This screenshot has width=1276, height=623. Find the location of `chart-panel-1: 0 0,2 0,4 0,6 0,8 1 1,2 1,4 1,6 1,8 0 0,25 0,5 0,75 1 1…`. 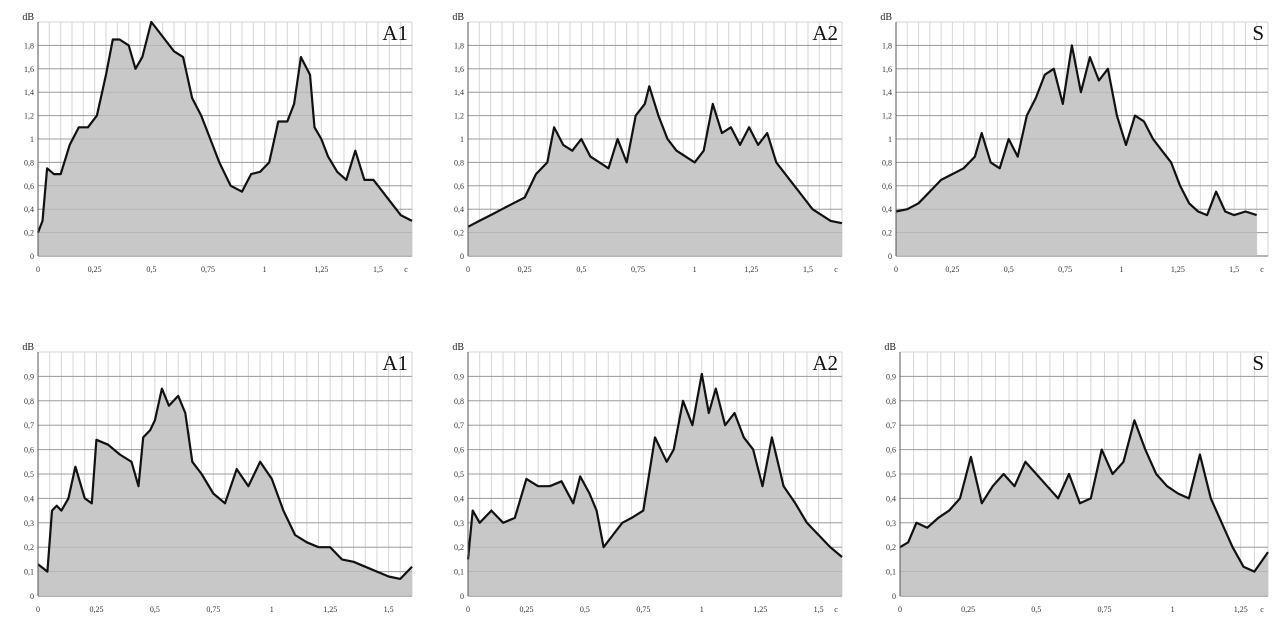

chart-panel-1: 0 0,2 0,4 0,6 0,8 1 1,2 1,4 1,6 1,8 0 0,25 0,5 0,75 1 1… is located at coordinates (217, 143).